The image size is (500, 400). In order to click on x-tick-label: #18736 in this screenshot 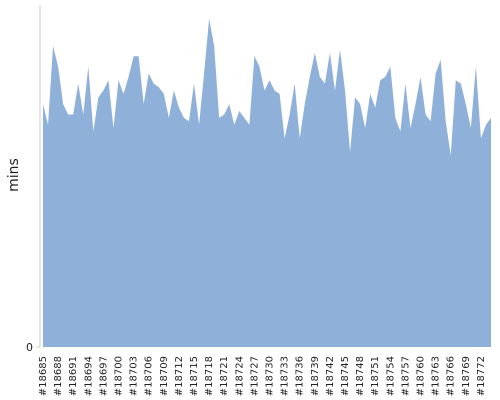, I will do `click(300, 376)`.